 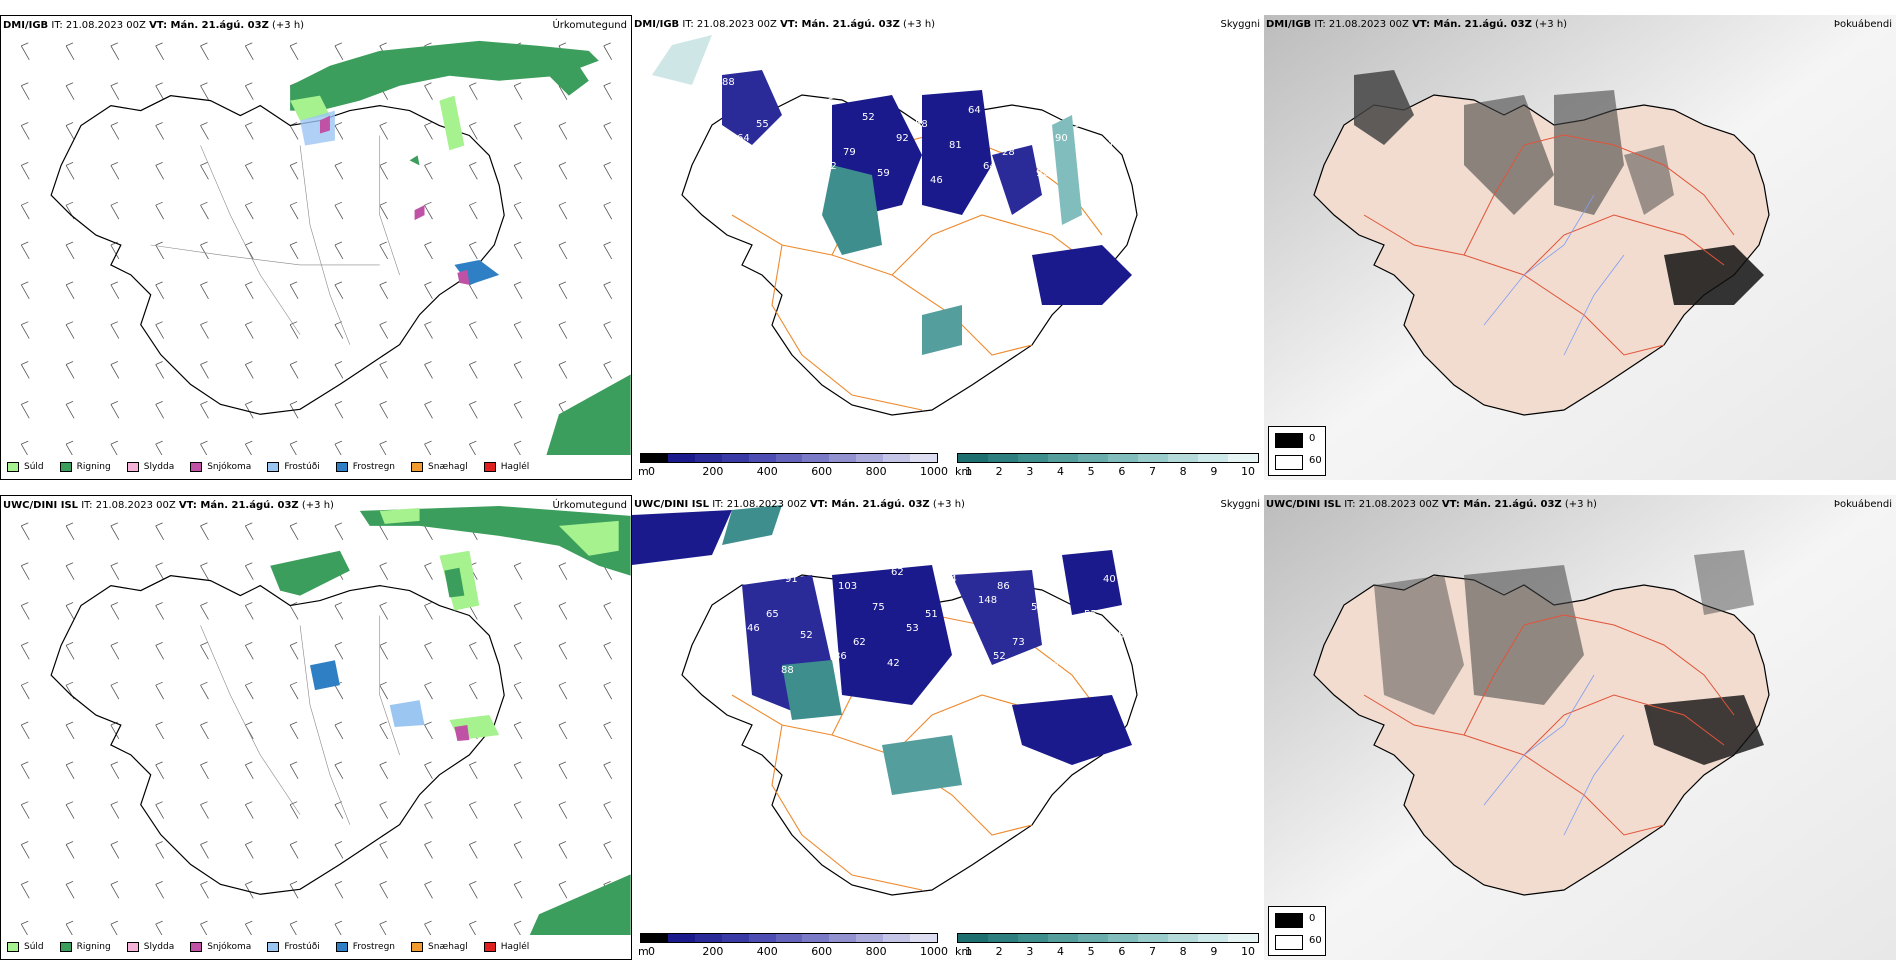 What do you see at coordinates (999, 951) in the screenshot?
I see `visibility-scale-tick: 2` at bounding box center [999, 951].